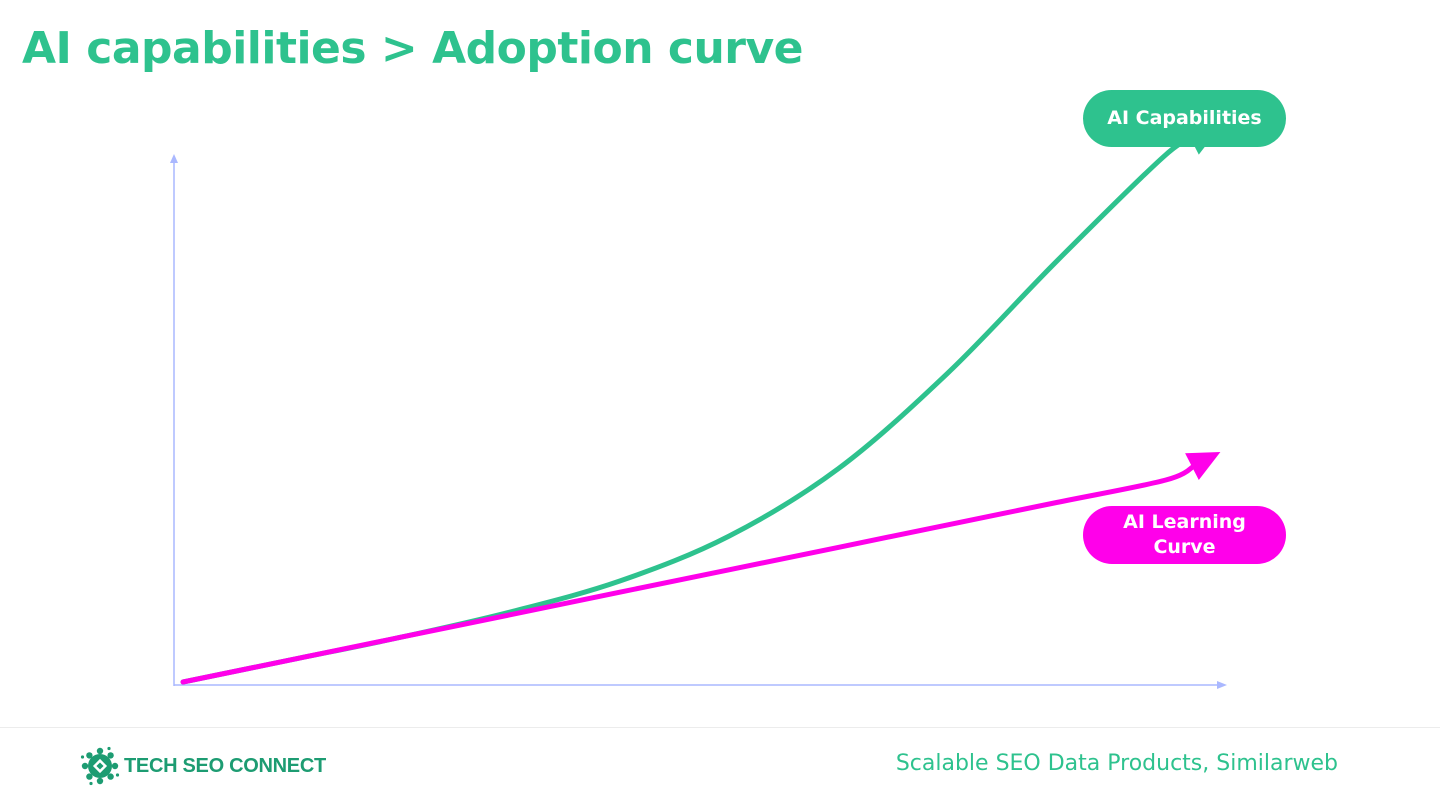 This screenshot has width=1440, height=810. Describe the element at coordinates (174, 158) in the screenshot. I see `y-axis-arrowhead` at that location.